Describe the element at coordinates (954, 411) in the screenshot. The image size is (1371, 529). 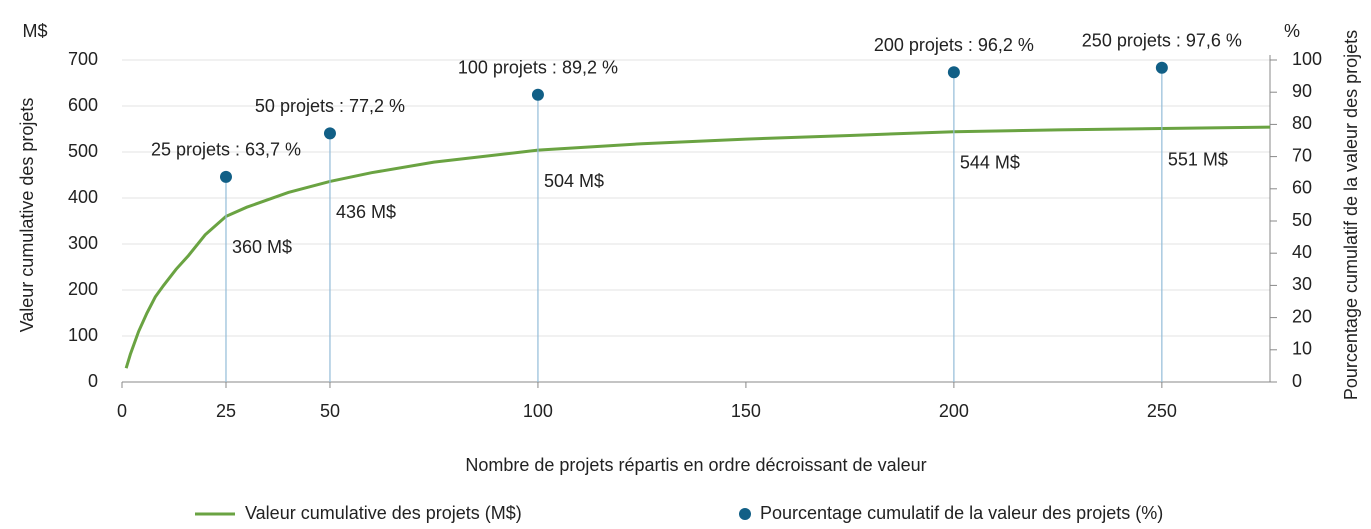
I see `x-tick-label: 200` at that location.